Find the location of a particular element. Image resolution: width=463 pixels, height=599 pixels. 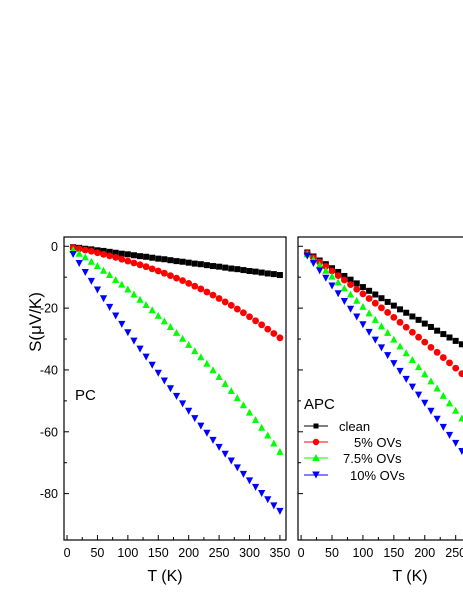

x-axis-label-apc: T (K) is located at coordinates (409, 576).